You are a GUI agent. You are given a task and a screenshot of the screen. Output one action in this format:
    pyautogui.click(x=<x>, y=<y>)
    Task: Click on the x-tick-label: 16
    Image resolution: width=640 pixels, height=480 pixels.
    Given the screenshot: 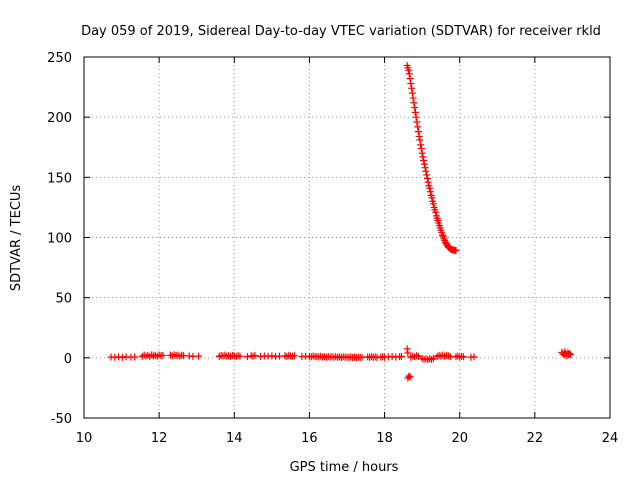 What is the action you would take?
    pyautogui.click(x=309, y=438)
    